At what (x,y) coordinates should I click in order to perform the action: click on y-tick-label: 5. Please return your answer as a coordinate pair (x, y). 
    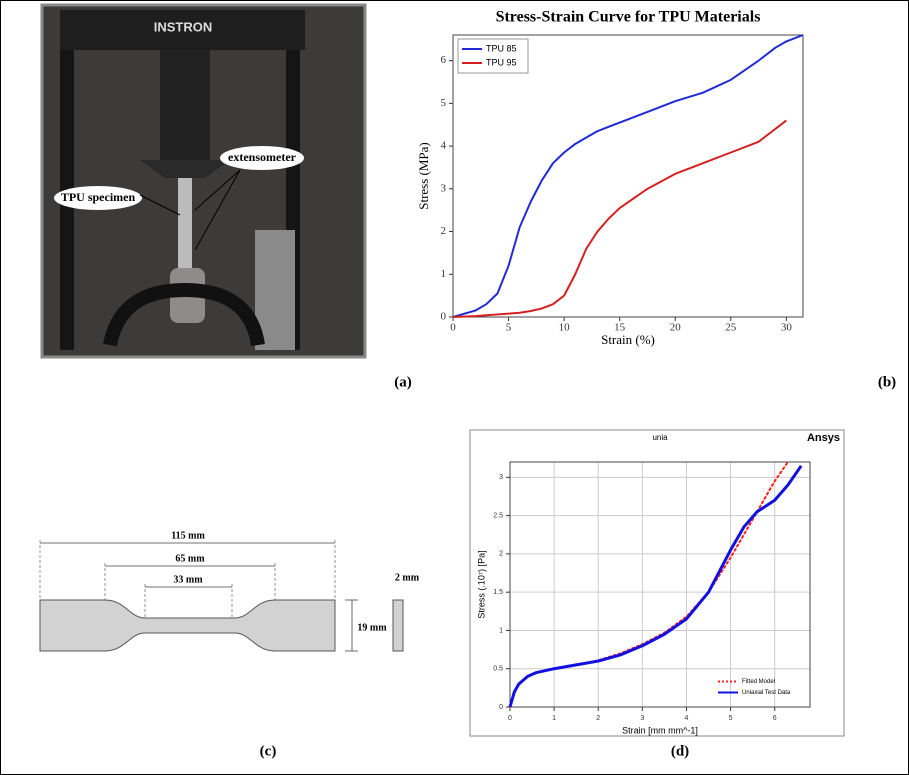
    Looking at the image, I should click on (444, 103).